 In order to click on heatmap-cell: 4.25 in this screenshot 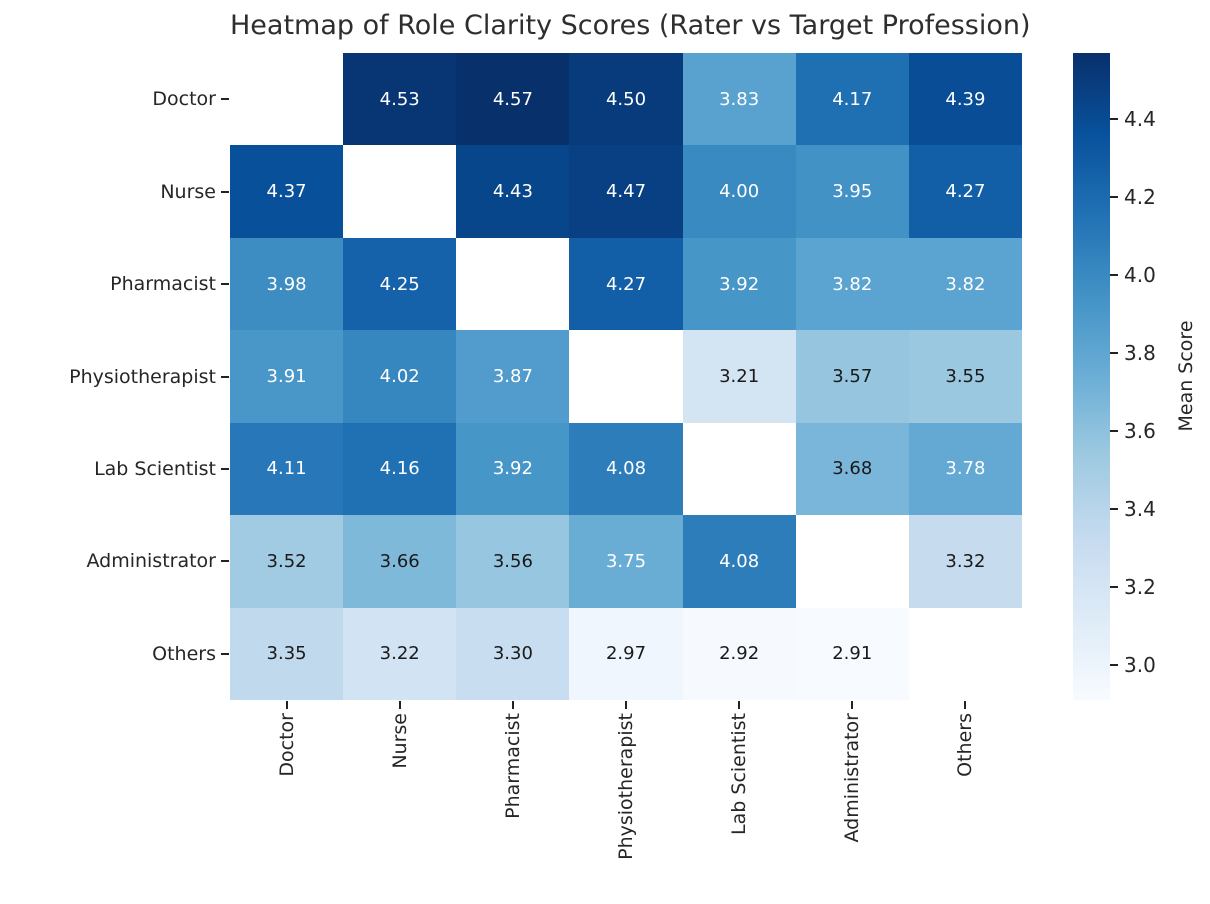, I will do `click(400, 284)`.